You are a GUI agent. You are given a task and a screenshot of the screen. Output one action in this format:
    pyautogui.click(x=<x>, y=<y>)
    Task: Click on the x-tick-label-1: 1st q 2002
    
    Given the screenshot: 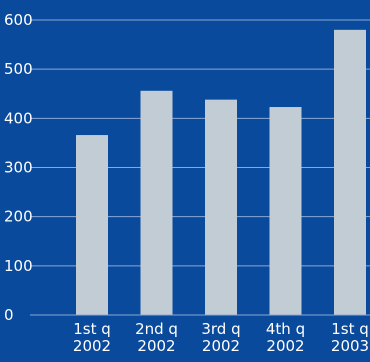 What is the action you would take?
    pyautogui.click(x=92, y=337)
    